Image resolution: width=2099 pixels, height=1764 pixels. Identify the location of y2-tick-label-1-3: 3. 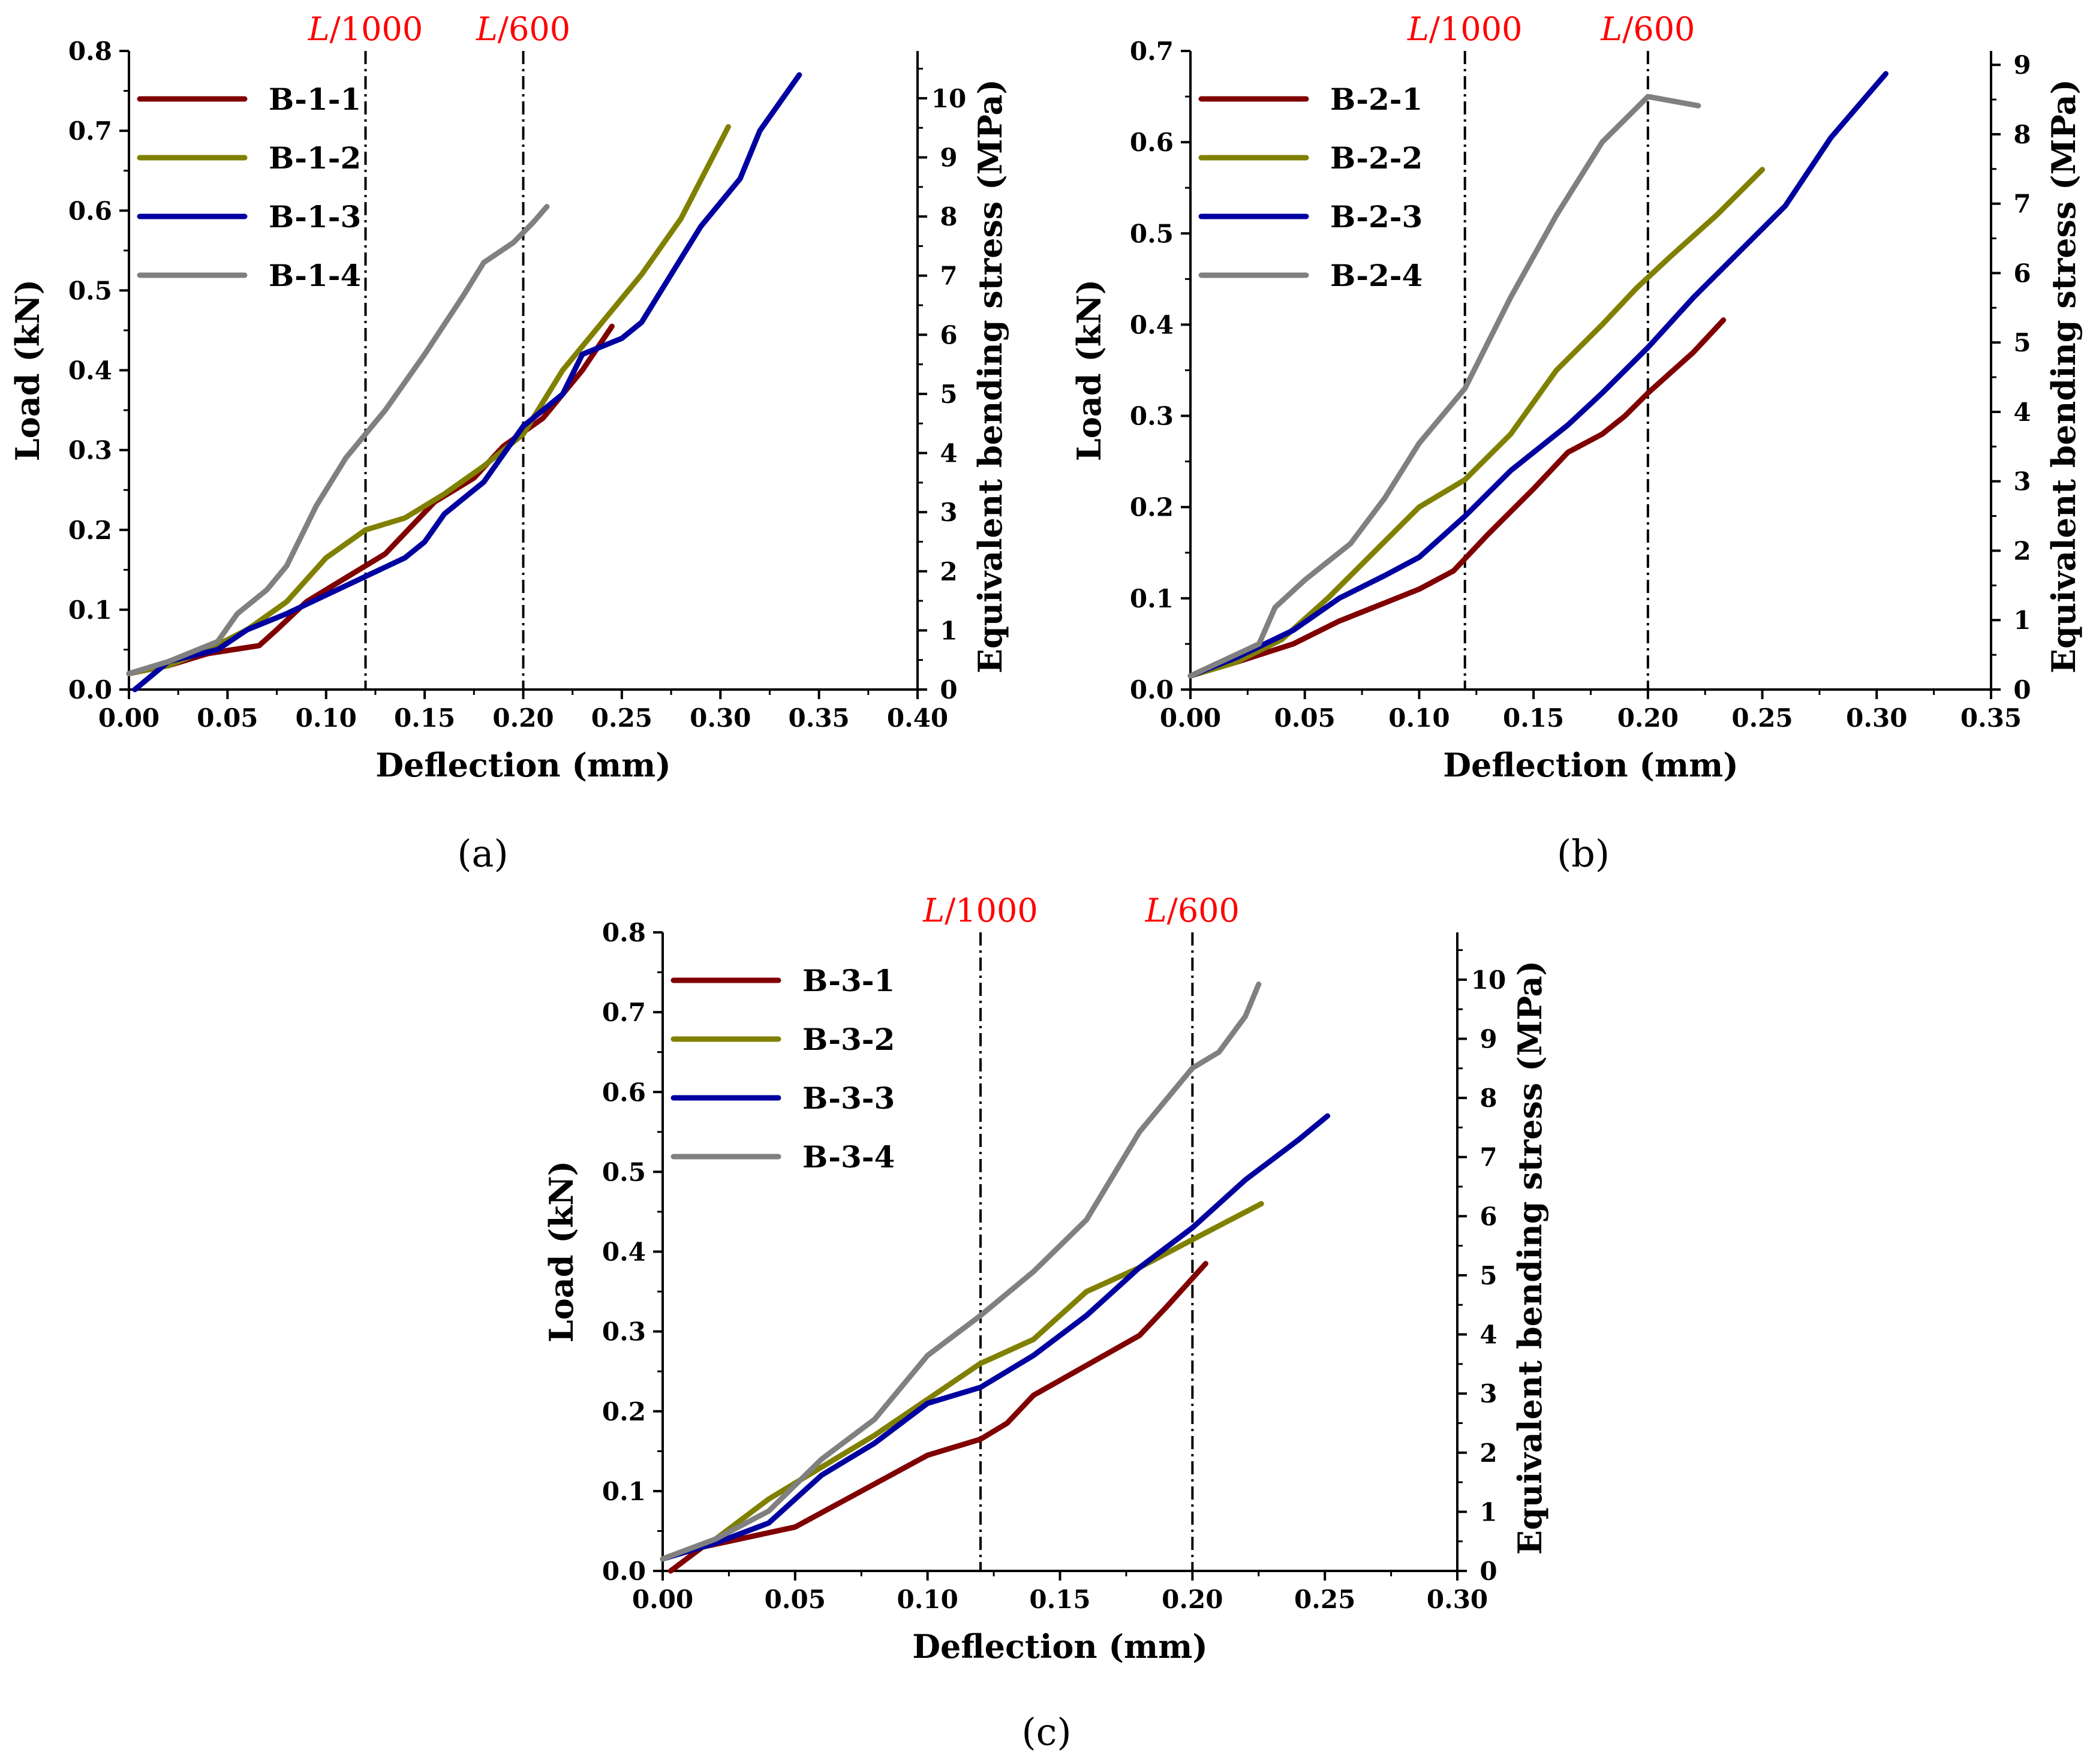
(948, 512).